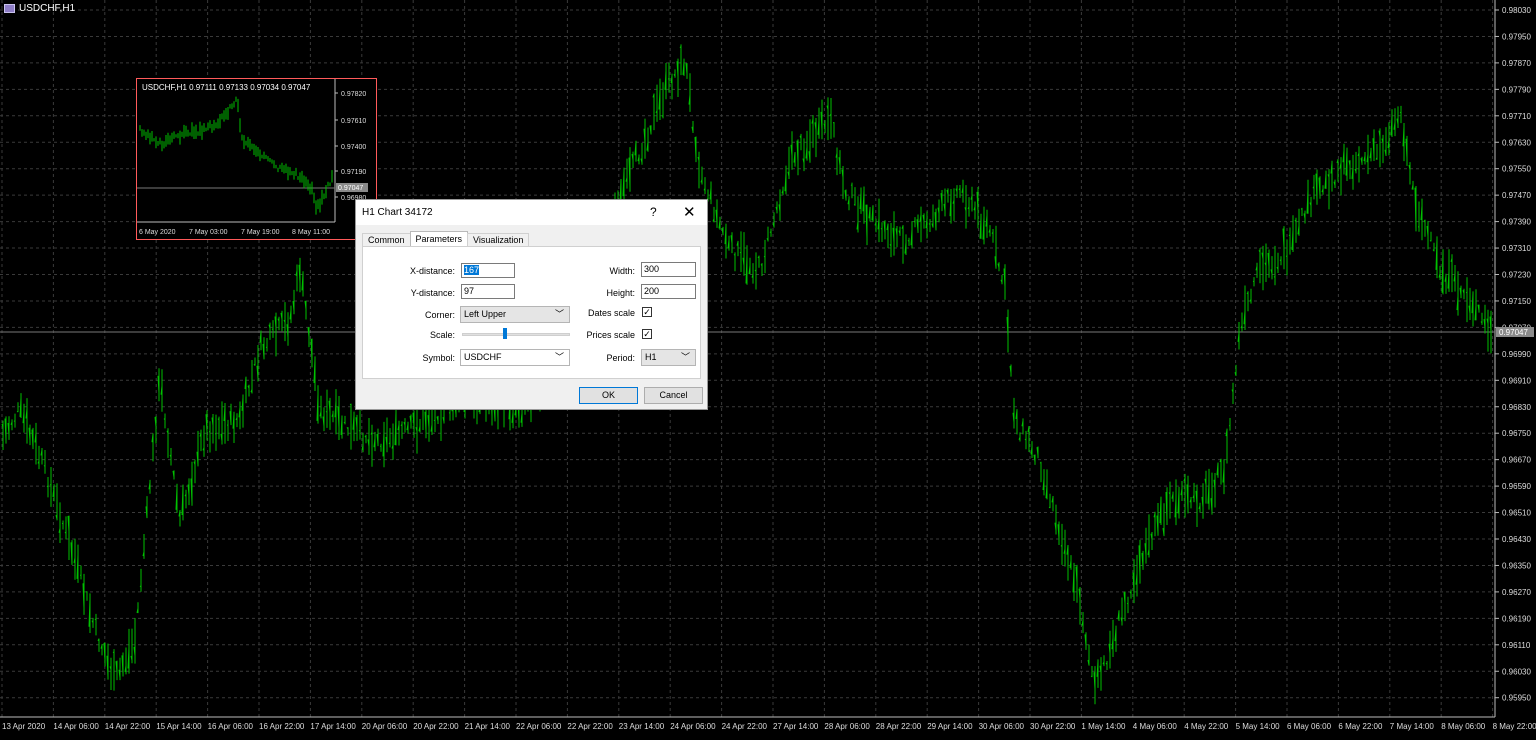 The height and width of the screenshot is (740, 1536). I want to click on time-label: 1 May 14:00, so click(1103, 726).